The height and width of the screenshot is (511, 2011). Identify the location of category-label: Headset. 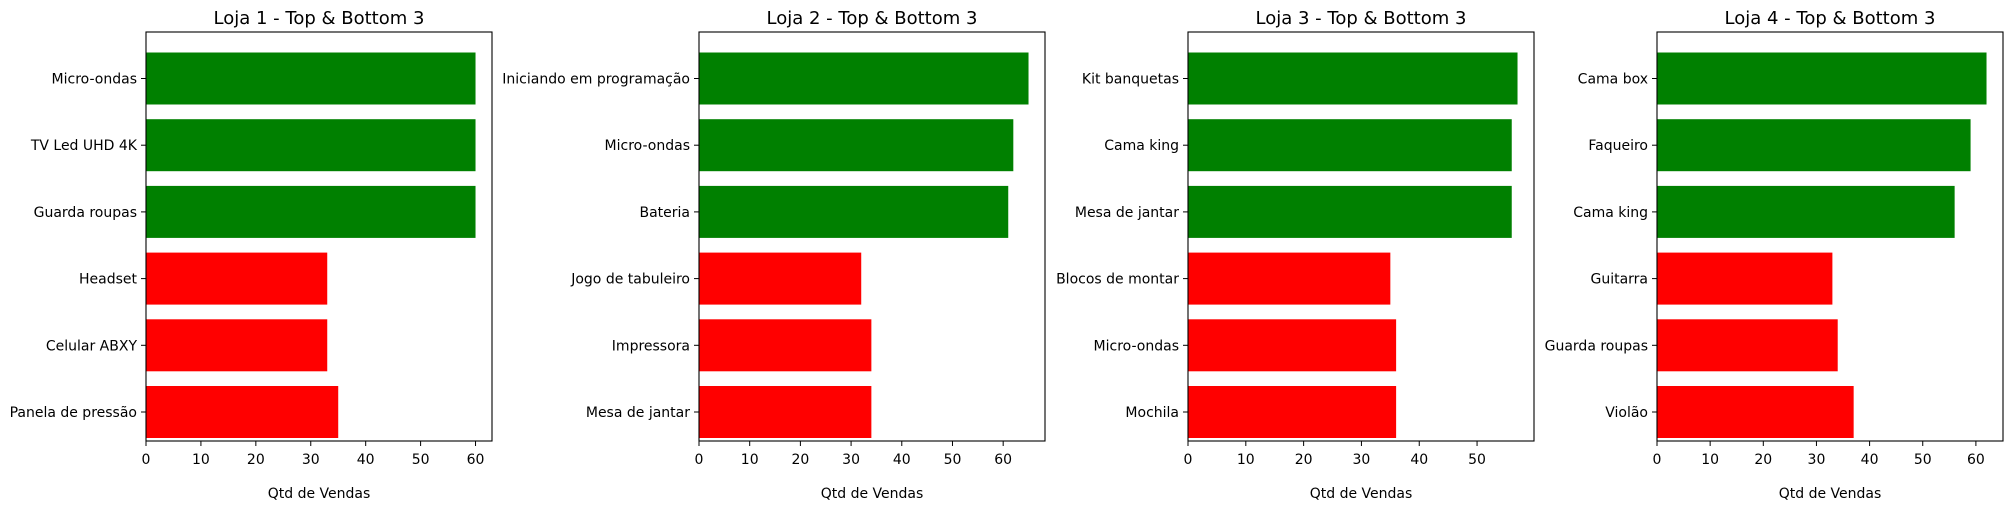
(108, 280).